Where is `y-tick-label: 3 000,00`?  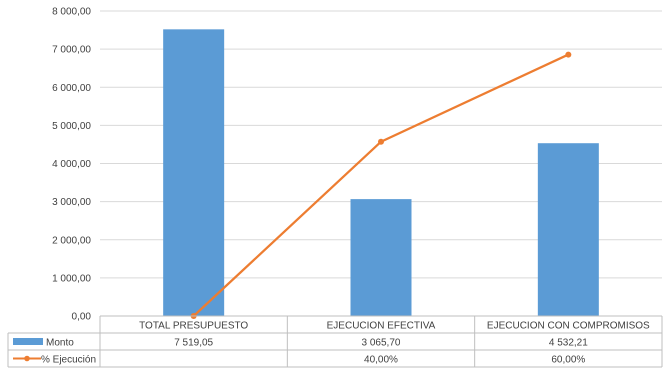 y-tick-label: 3 000,00 is located at coordinates (71, 202).